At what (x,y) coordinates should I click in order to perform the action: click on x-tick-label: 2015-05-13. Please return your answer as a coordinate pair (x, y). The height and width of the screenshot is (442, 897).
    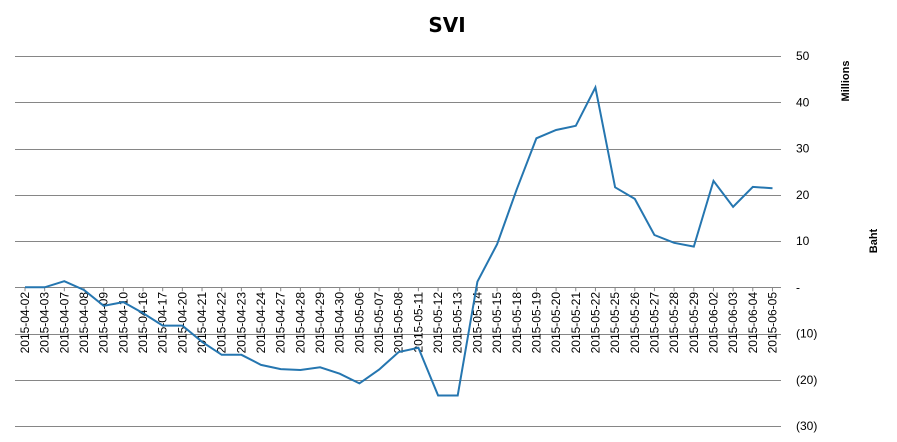
    Looking at the image, I should click on (458, 323).